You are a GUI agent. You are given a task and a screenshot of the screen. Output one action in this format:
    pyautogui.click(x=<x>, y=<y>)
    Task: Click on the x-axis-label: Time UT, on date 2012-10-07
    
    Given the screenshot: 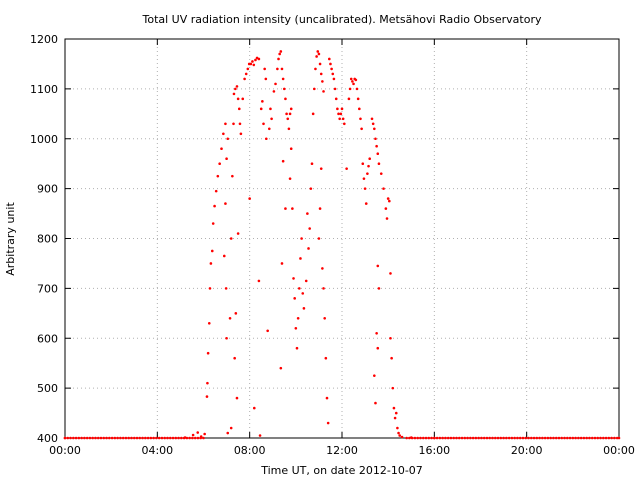 What is the action you would take?
    pyautogui.click(x=341, y=470)
    